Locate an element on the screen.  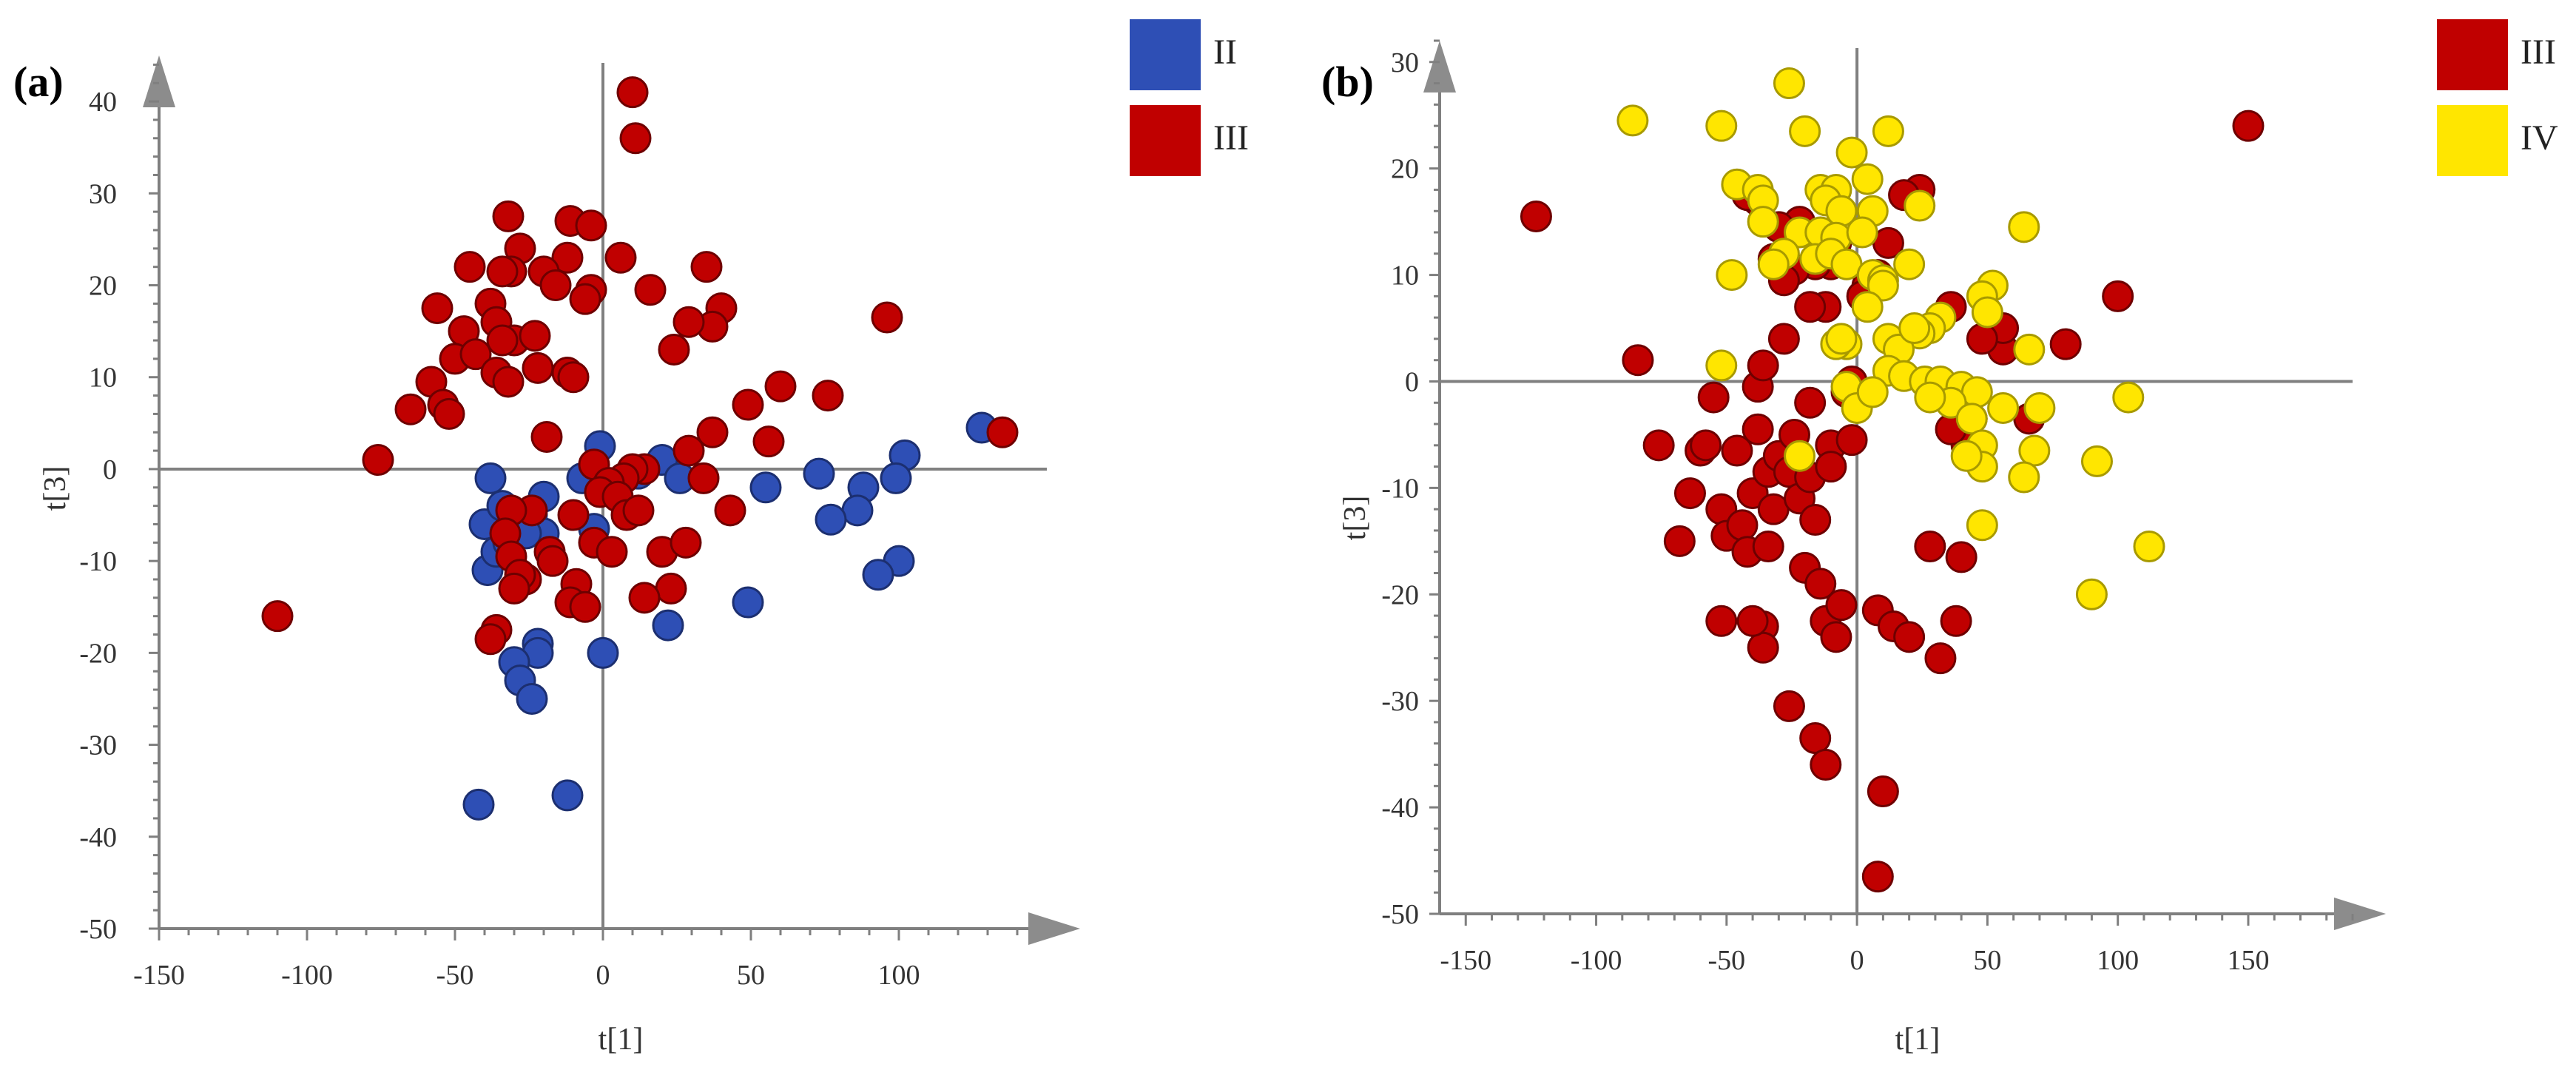
panel-b-legend-swatch-iii is located at coordinates (2472, 54).